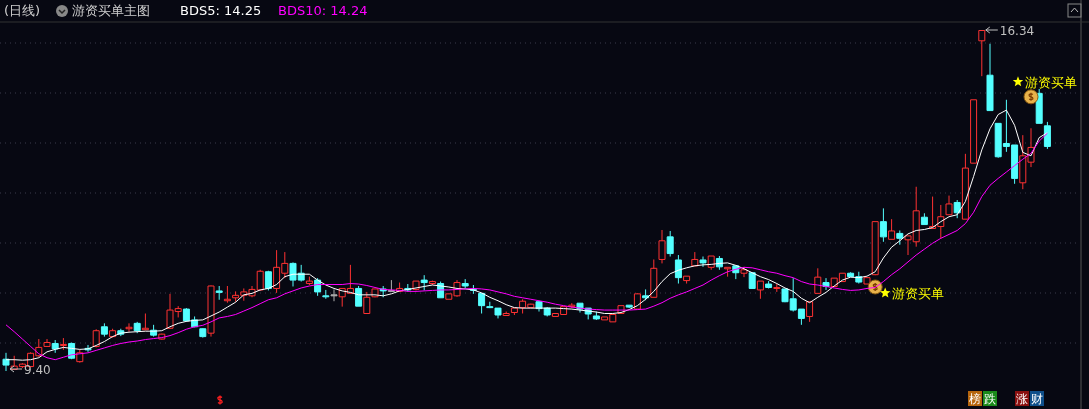 The image size is (1089, 409). I want to click on chart-subtitle: 游资买单主图, so click(111, 10).